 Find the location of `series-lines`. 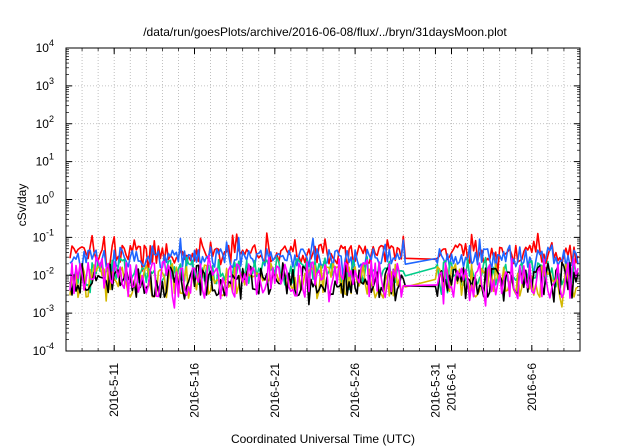

series-lines is located at coordinates (324, 270).